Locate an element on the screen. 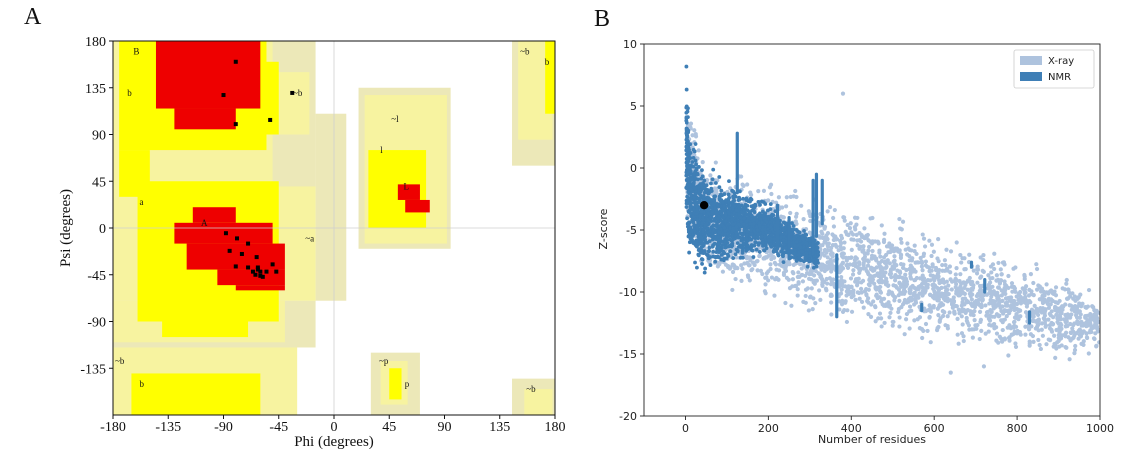 The height and width of the screenshot is (460, 1126). z-x-tick-label: 200 is located at coordinates (768, 428).